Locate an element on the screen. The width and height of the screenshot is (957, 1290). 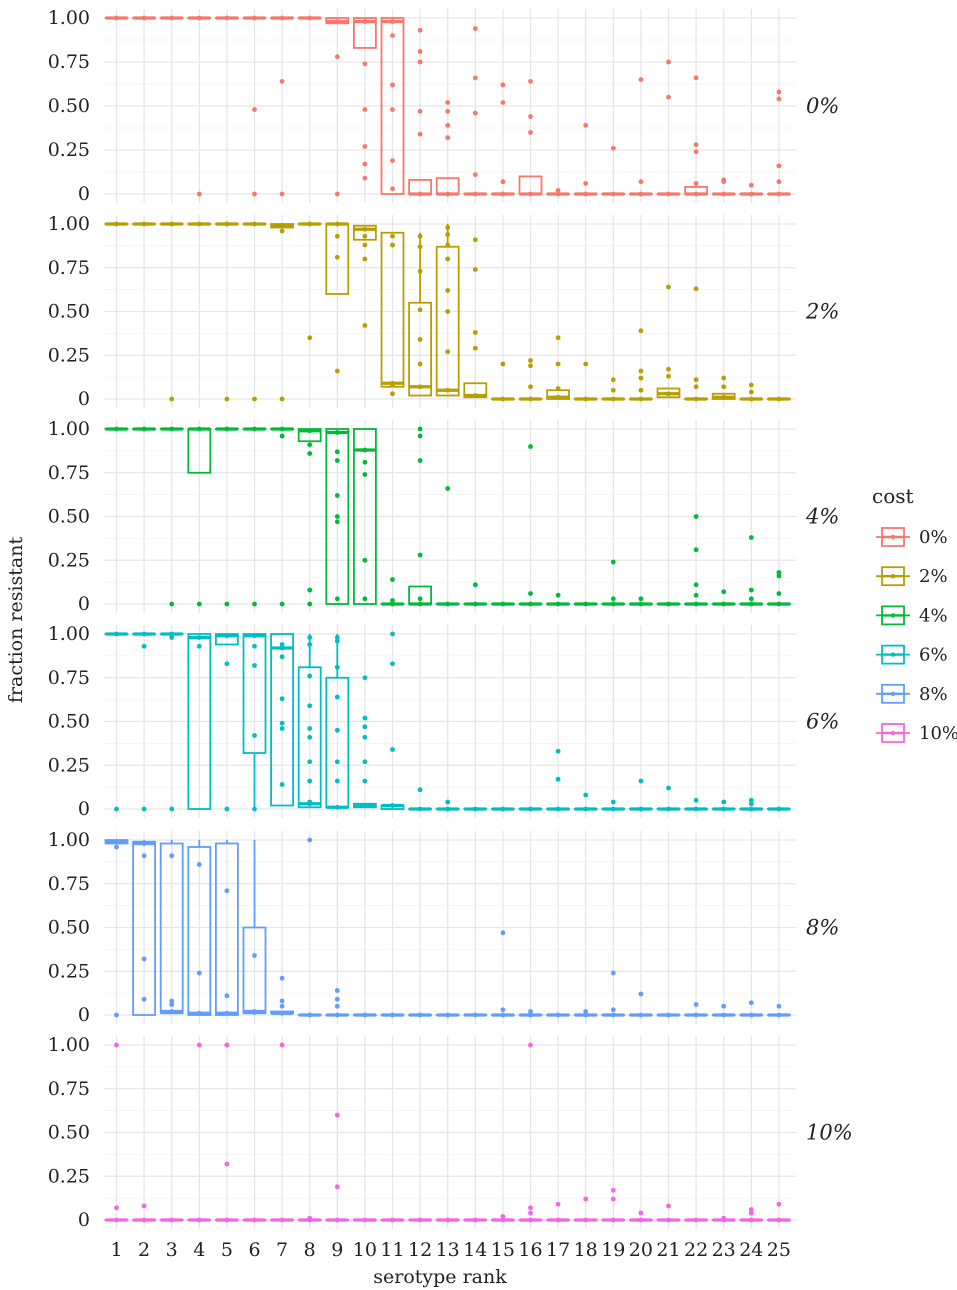
y-tick-label: 0.25 is located at coordinates (69, 355).